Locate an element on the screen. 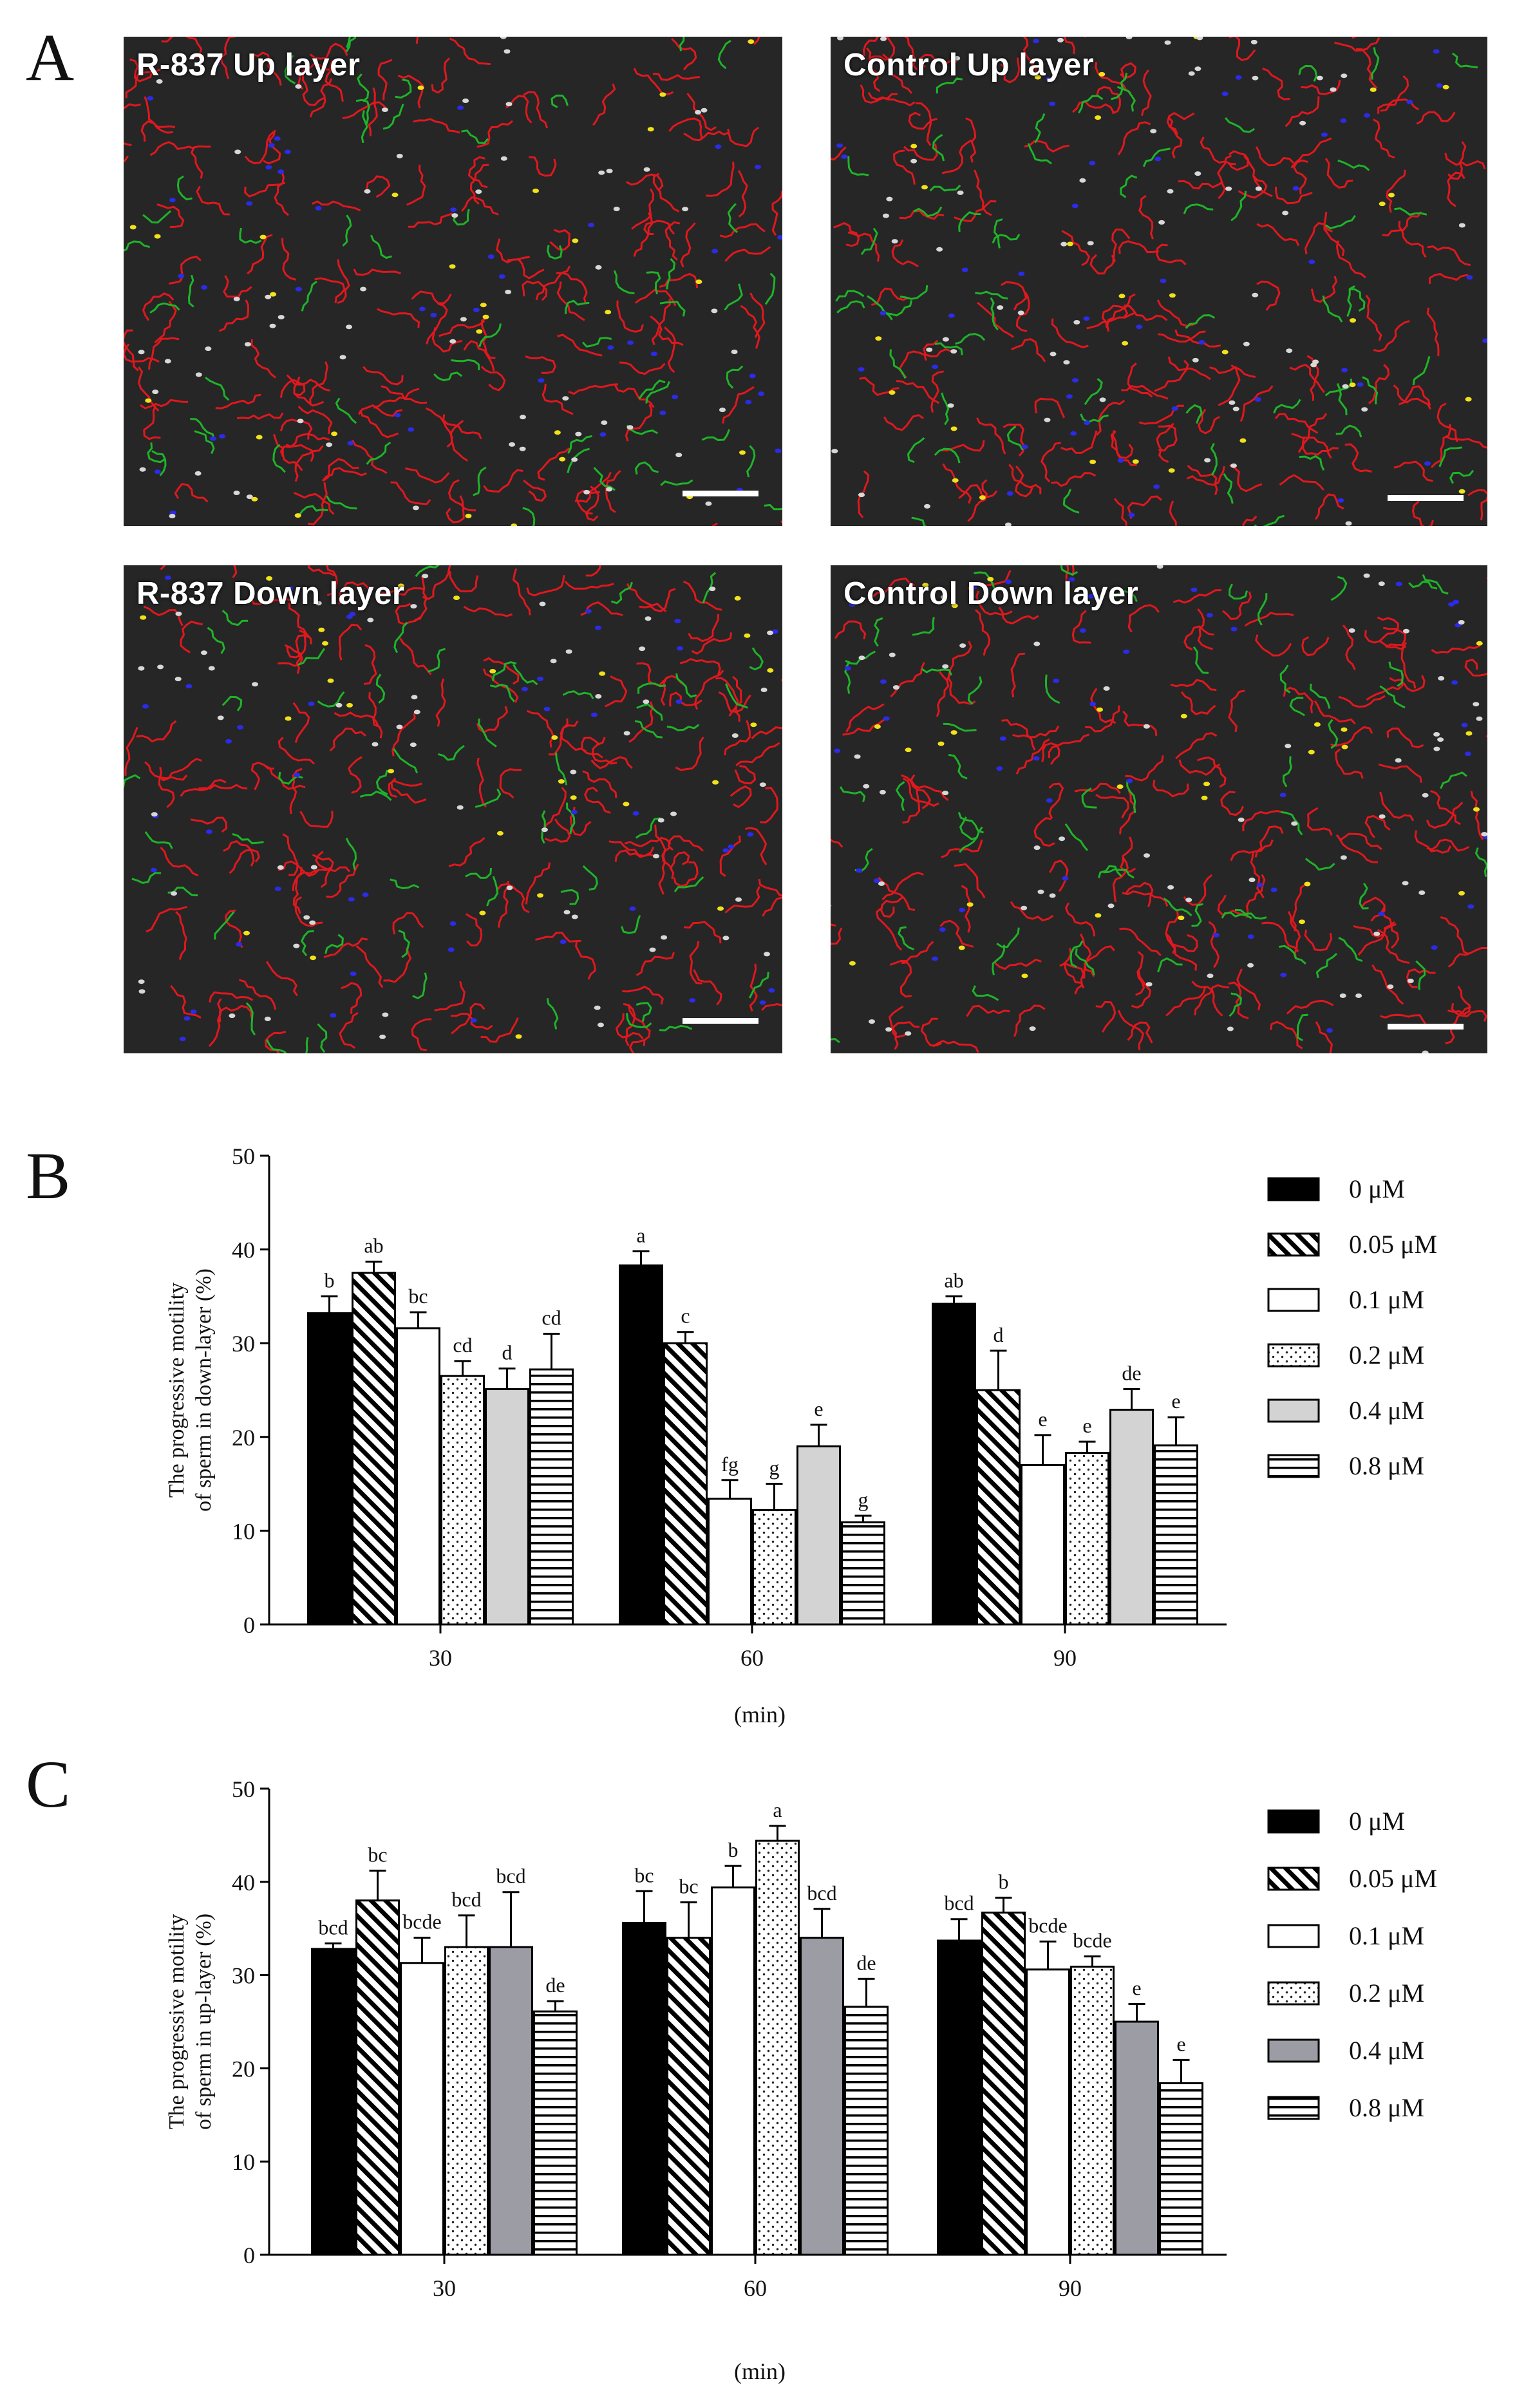  legend-label: 0.05 μM is located at coordinates (1393, 1244).